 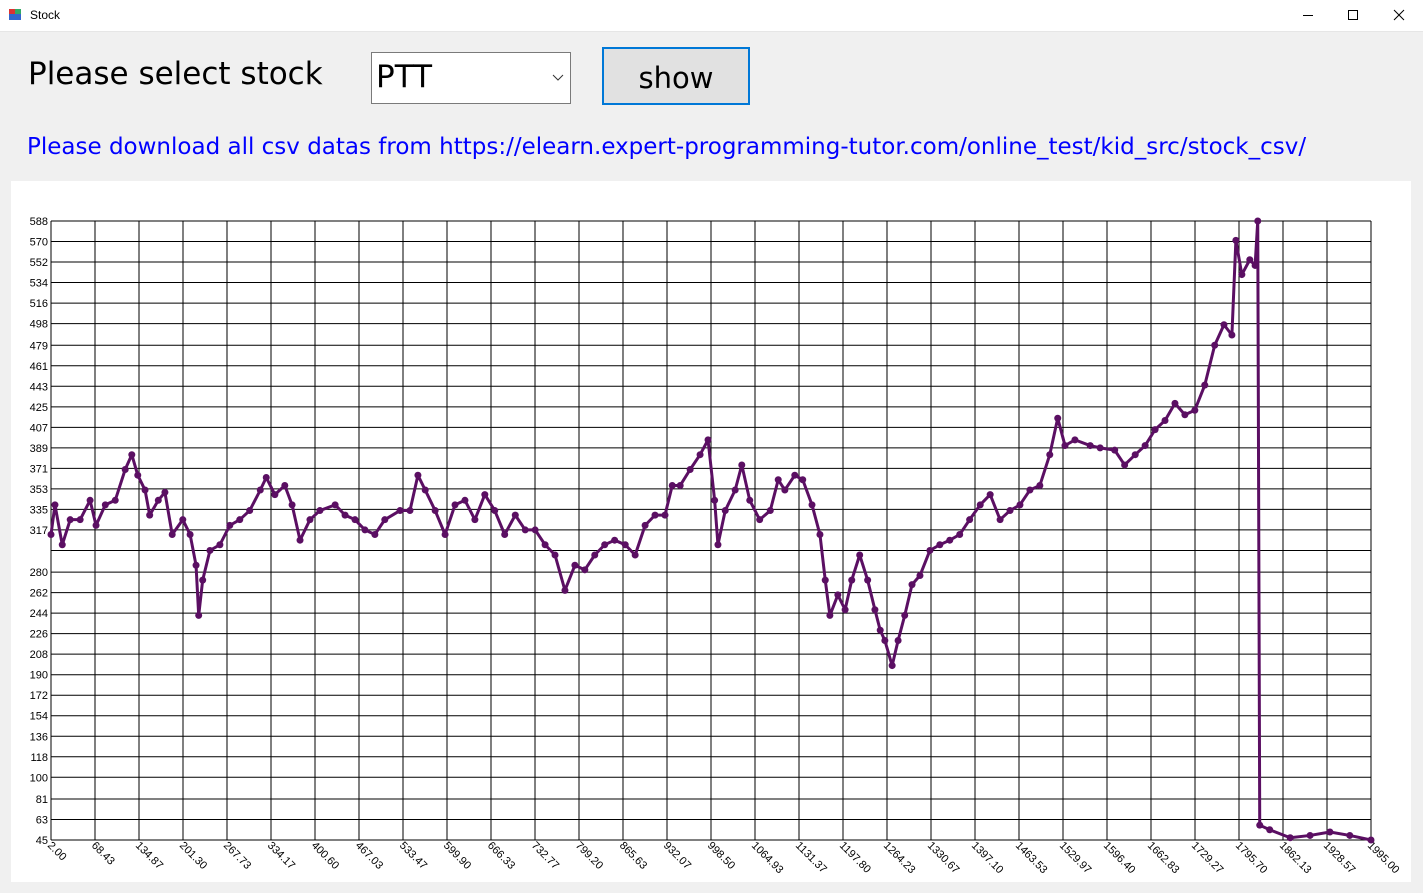 What do you see at coordinates (1207, 858) in the screenshot?
I see `x-tick-label: 1729.27` at bounding box center [1207, 858].